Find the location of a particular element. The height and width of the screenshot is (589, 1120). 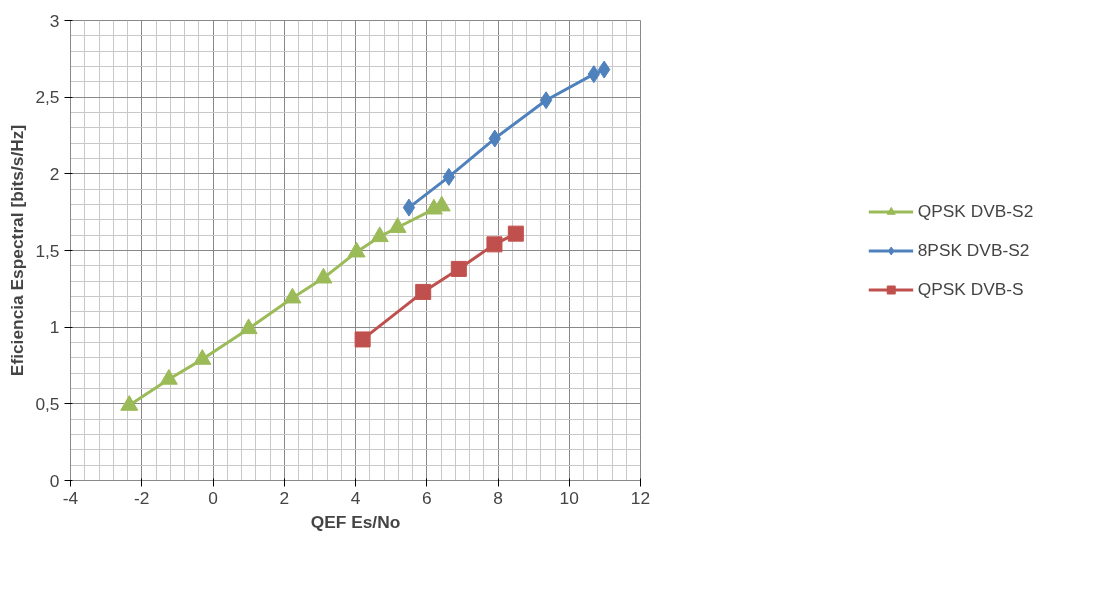

x-tick-label: -2 is located at coordinates (142, 497).